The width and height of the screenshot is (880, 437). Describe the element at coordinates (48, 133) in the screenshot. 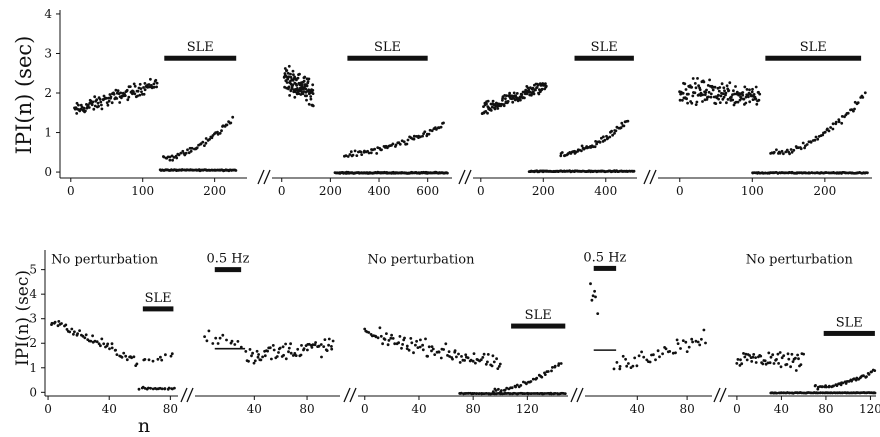

I see `y-tick-label: 1` at that location.